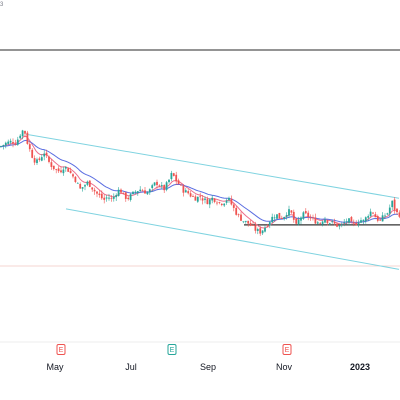 Image resolution: width=400 pixels, height=400 pixels. What do you see at coordinates (208, 367) in the screenshot?
I see `axis-label-sep: Sep` at bounding box center [208, 367].